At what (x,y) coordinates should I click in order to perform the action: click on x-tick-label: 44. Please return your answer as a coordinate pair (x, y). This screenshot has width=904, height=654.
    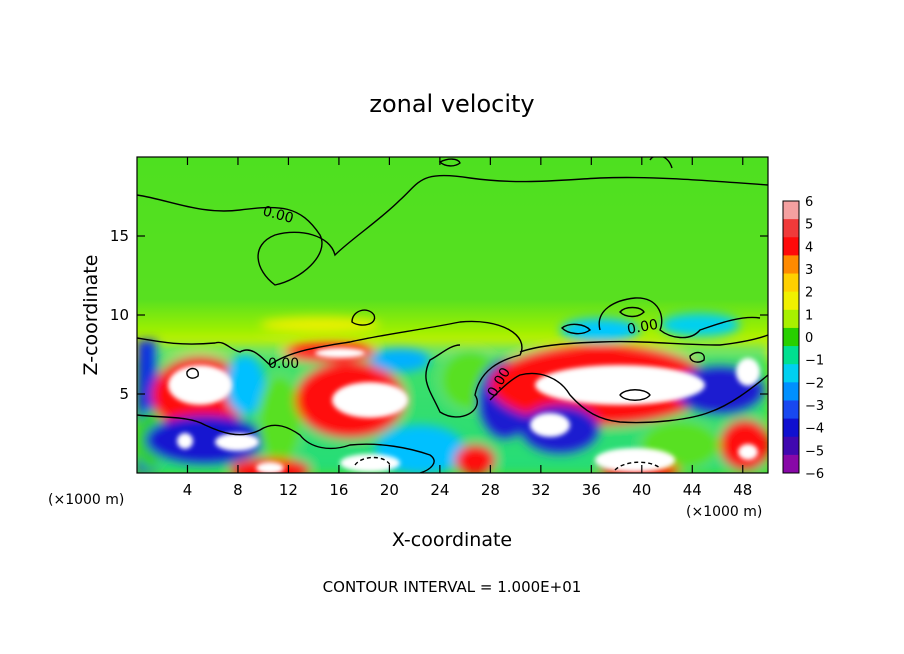
    Looking at the image, I should click on (692, 490).